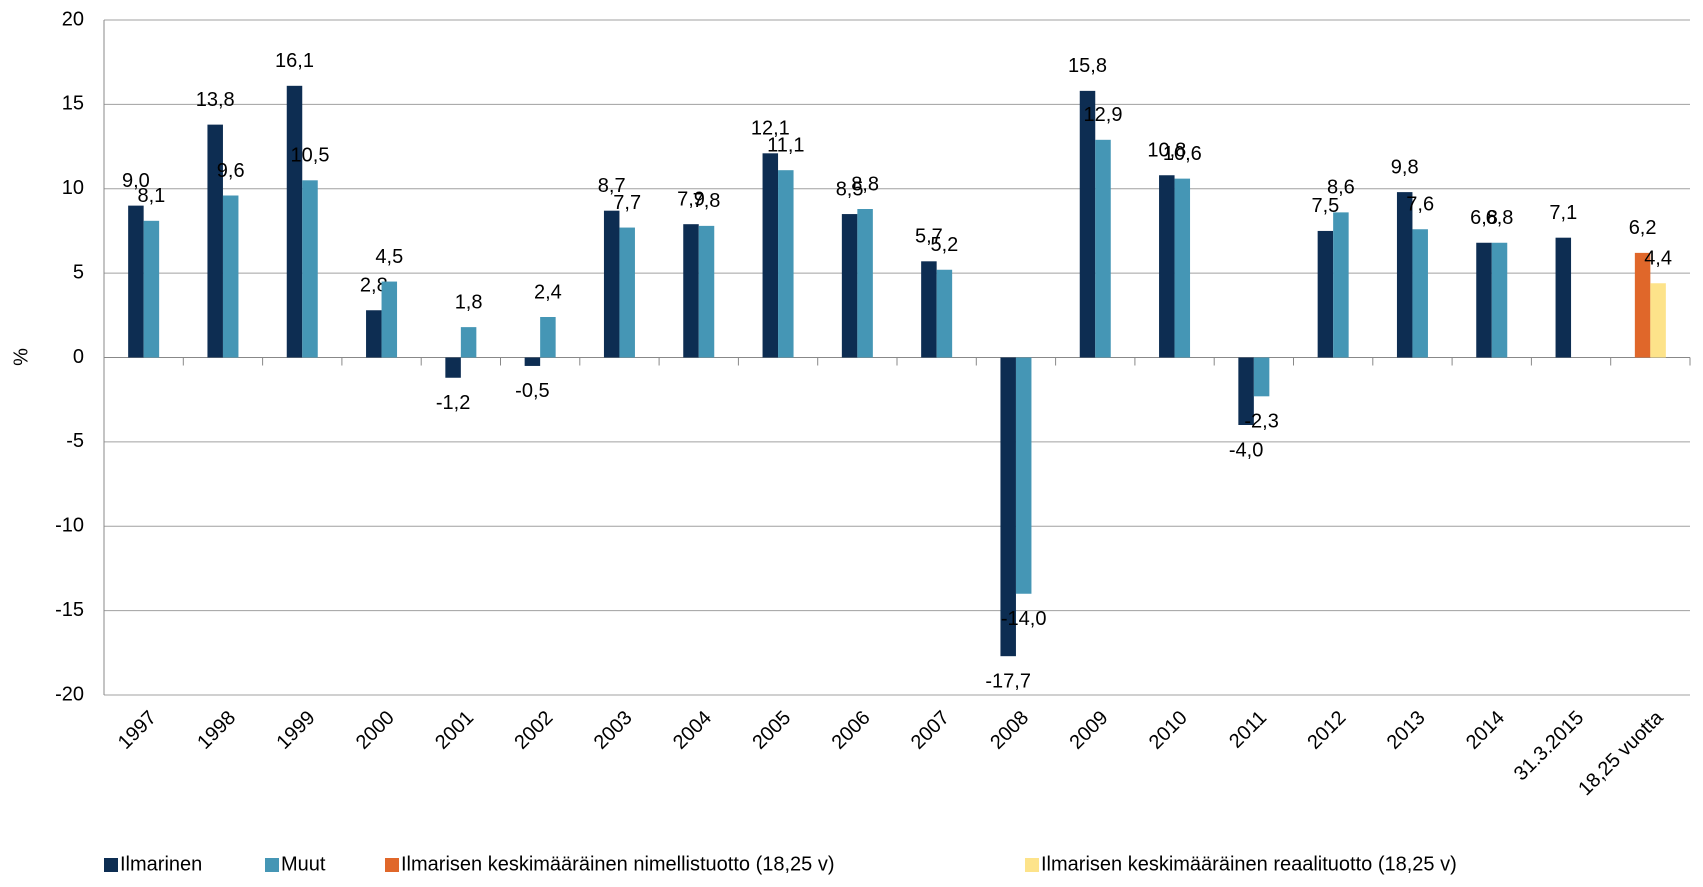 The width and height of the screenshot is (1703, 887). What do you see at coordinates (1549, 746) in the screenshot?
I see `x-tick-label: 31.3.2015` at bounding box center [1549, 746].